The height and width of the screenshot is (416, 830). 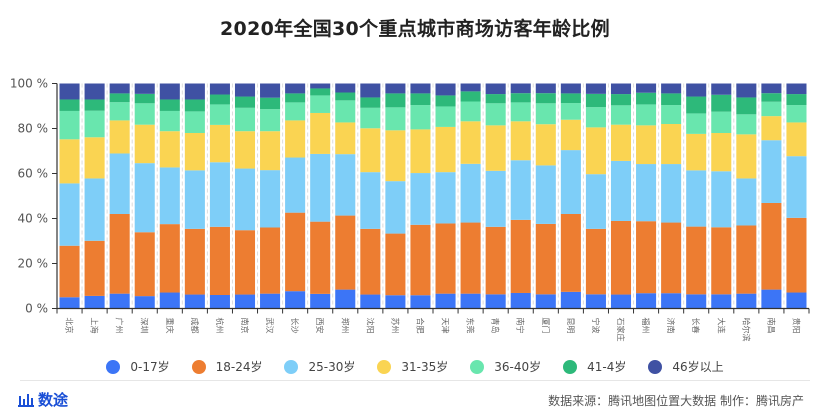 What do you see at coordinates (33, 174) in the screenshot?
I see `y-tick-label: 60 %` at bounding box center [33, 174].